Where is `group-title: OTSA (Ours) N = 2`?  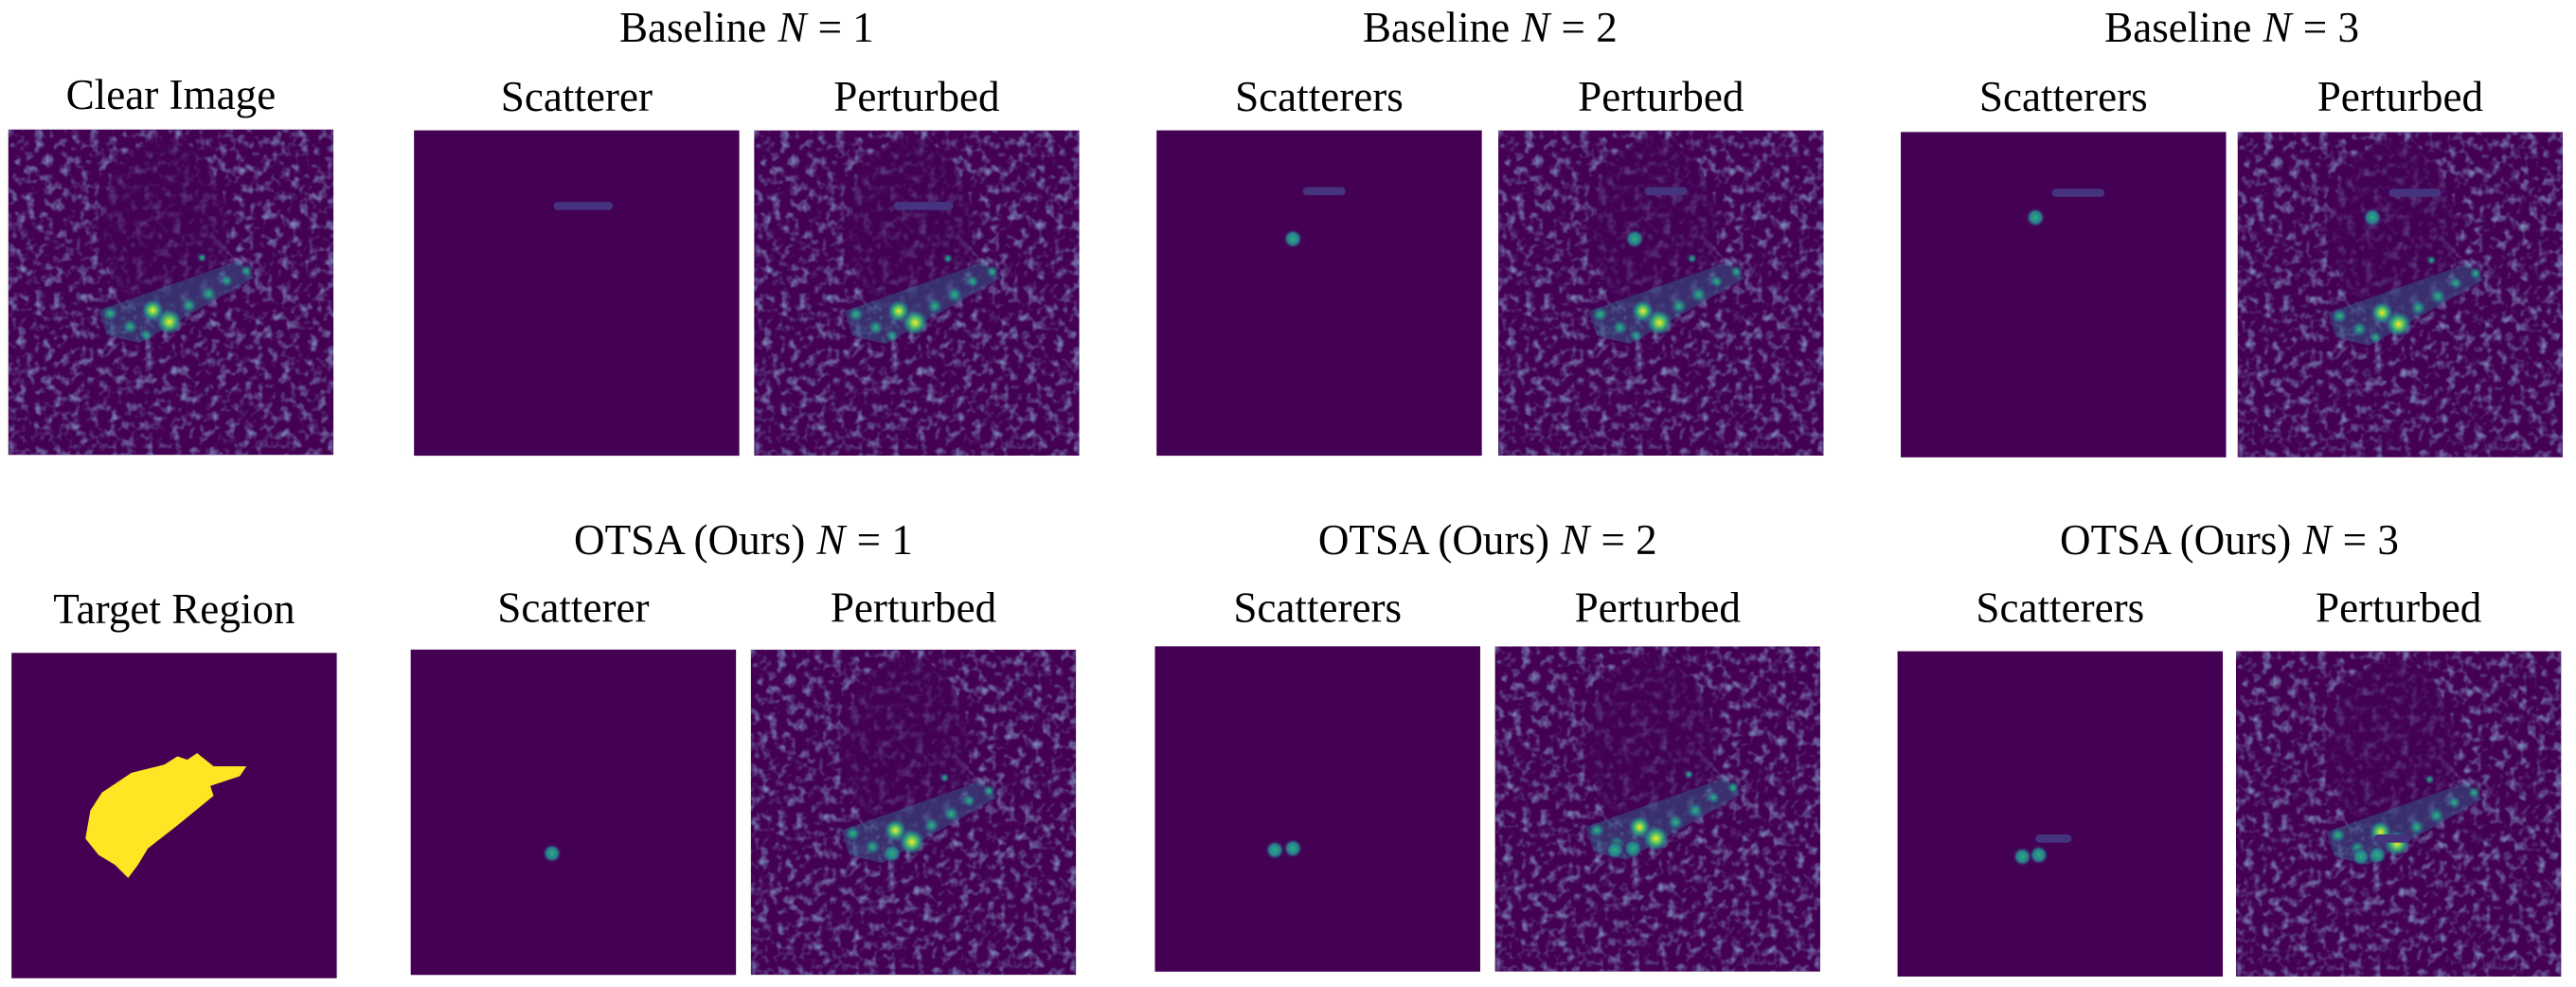 group-title: OTSA (Ours) N = 2 is located at coordinates (1487, 540).